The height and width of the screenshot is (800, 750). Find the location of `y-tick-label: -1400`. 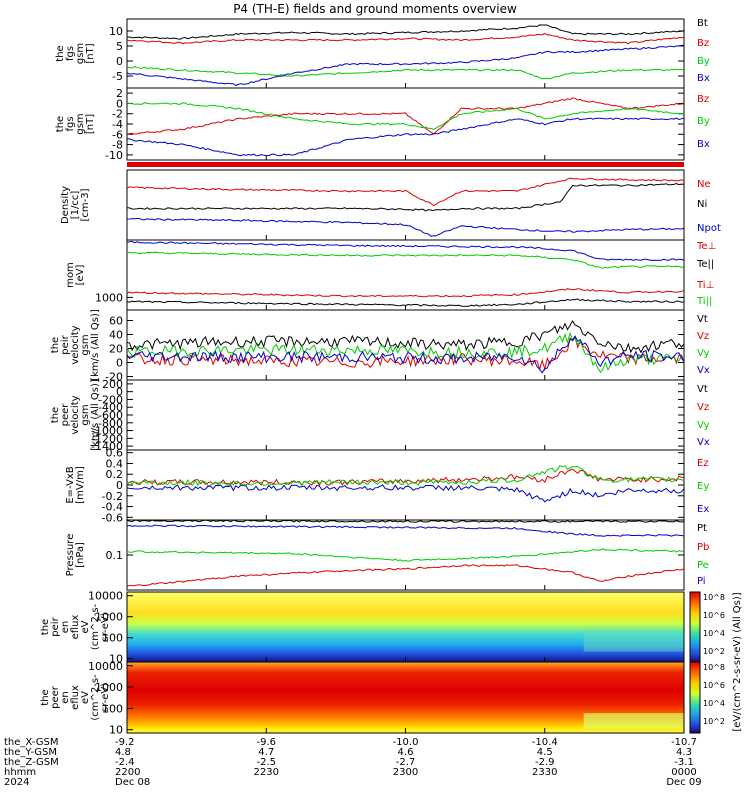

y-tick-label: -1400 is located at coordinates (107, 446).